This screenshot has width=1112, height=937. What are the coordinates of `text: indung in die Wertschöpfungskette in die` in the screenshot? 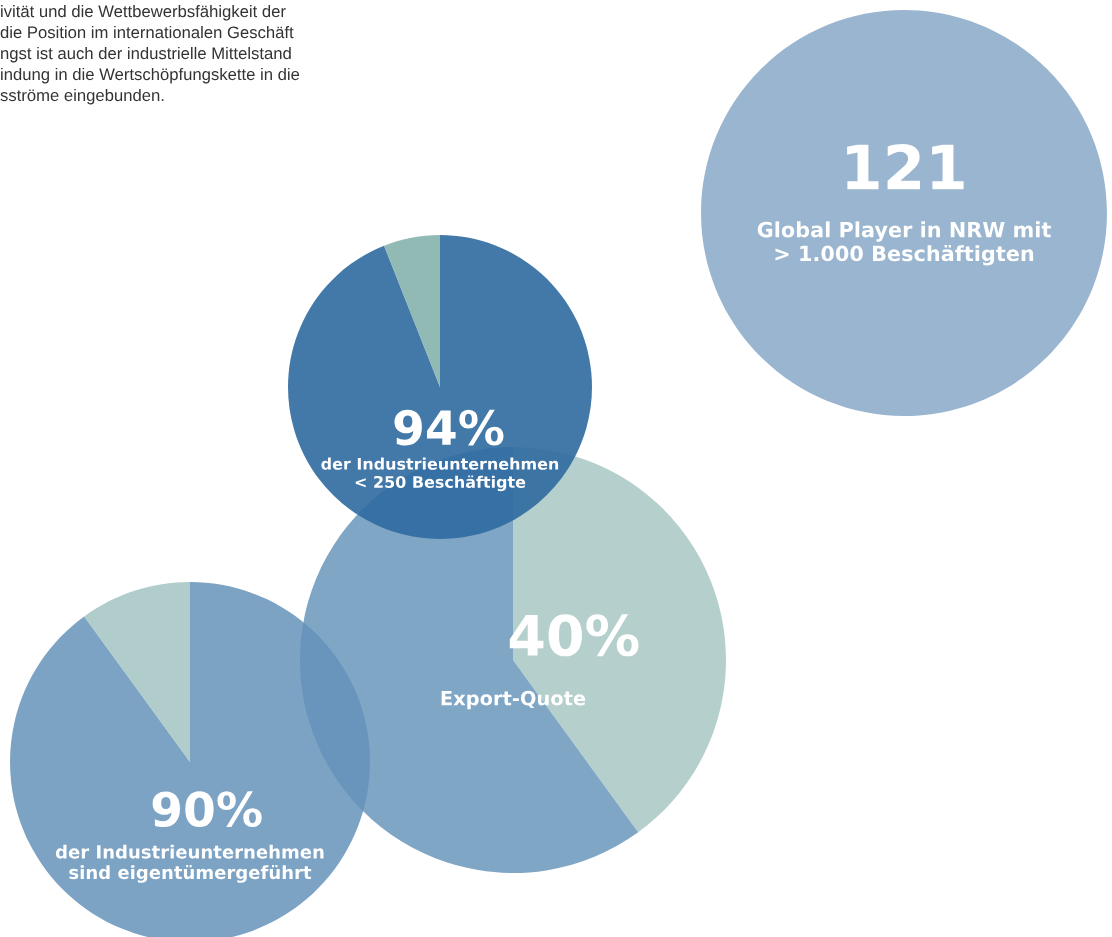 It's located at (150, 75).